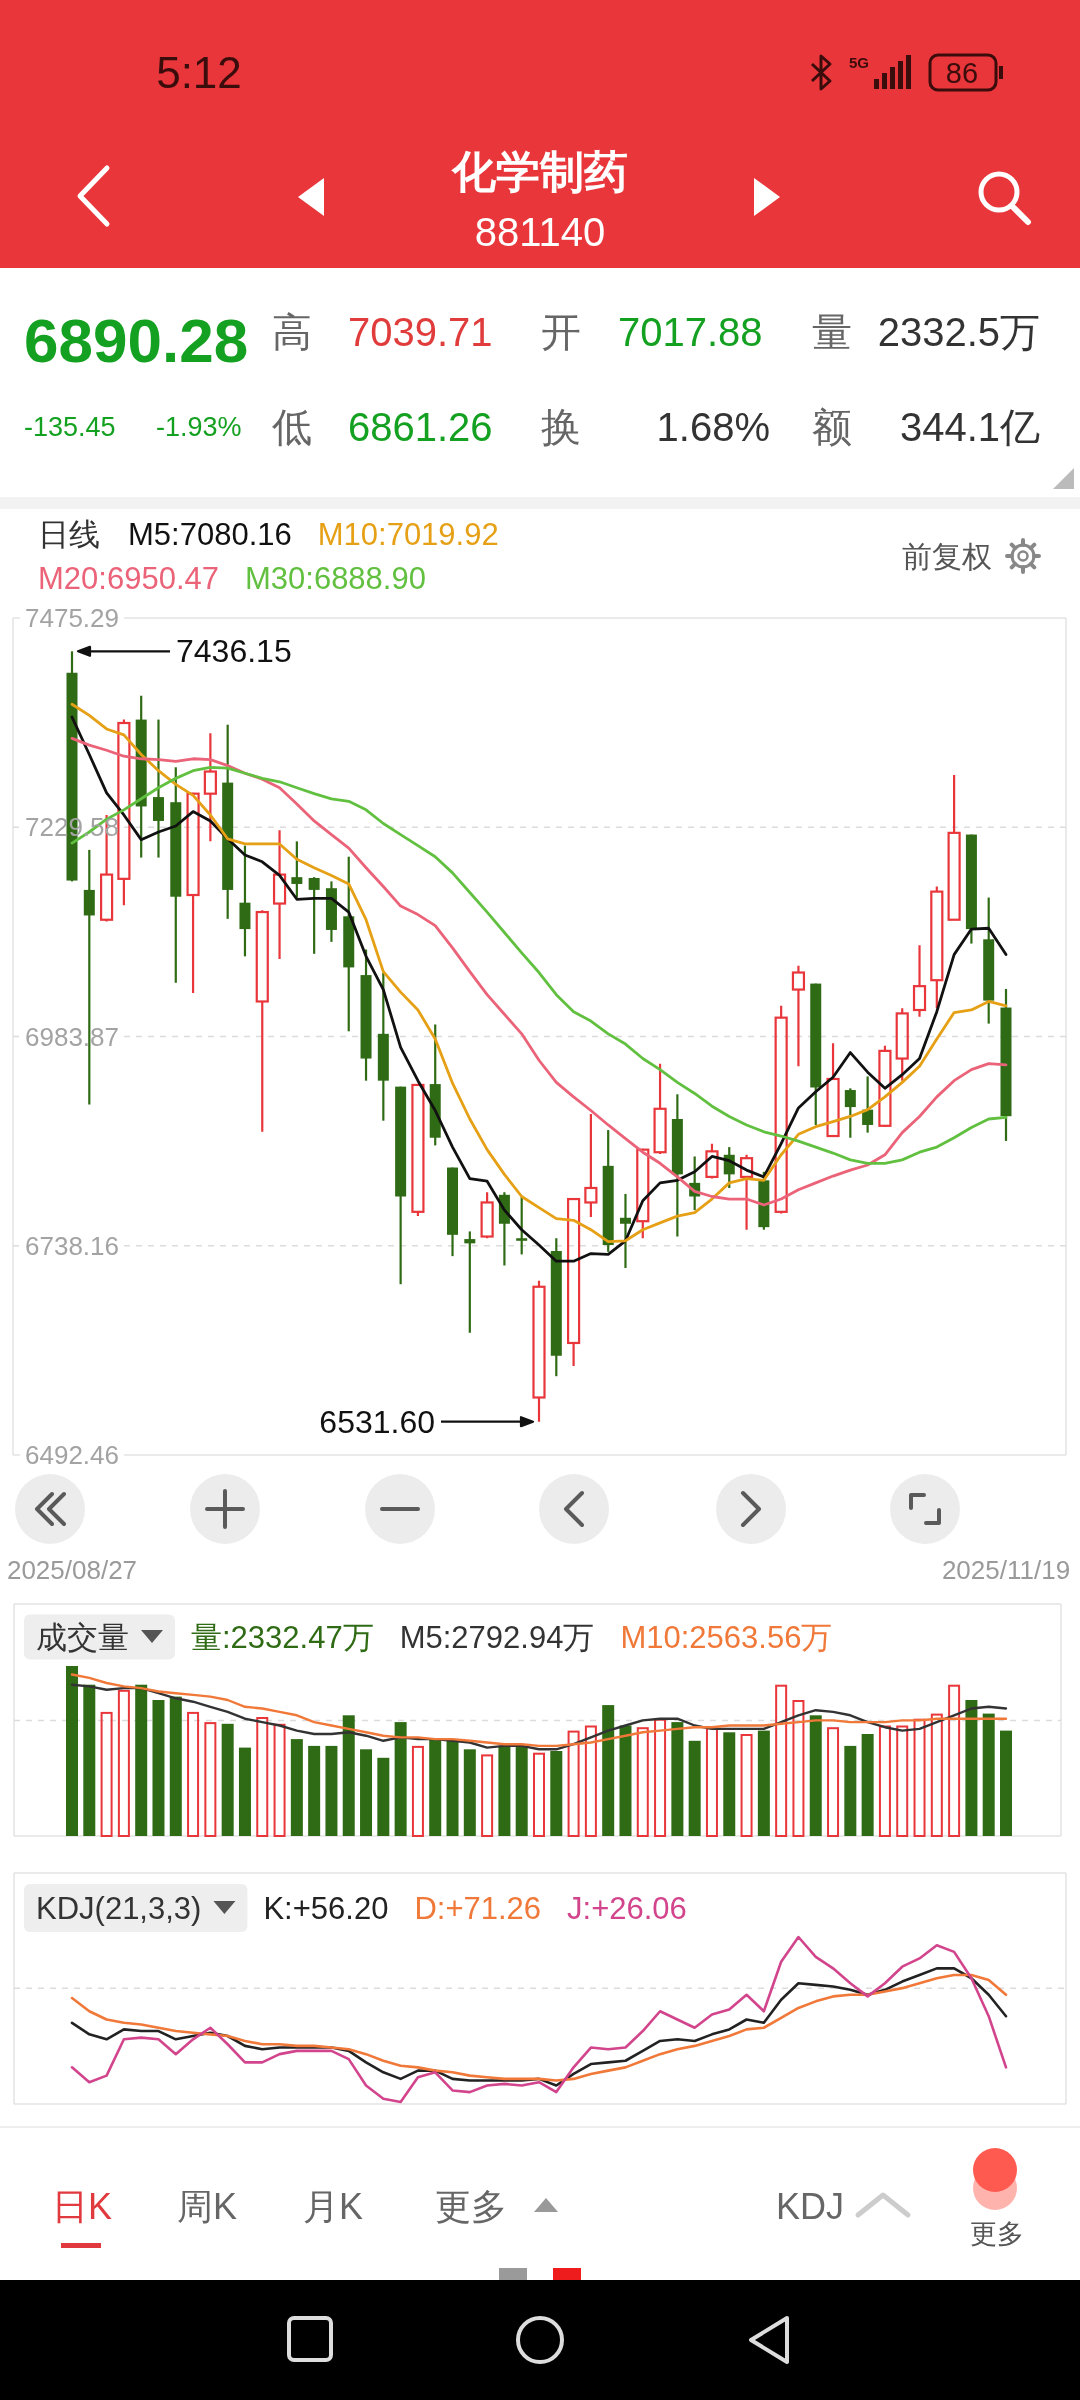 This screenshot has width=1080, height=2400. I want to click on text: -1.93%, so click(199, 427).